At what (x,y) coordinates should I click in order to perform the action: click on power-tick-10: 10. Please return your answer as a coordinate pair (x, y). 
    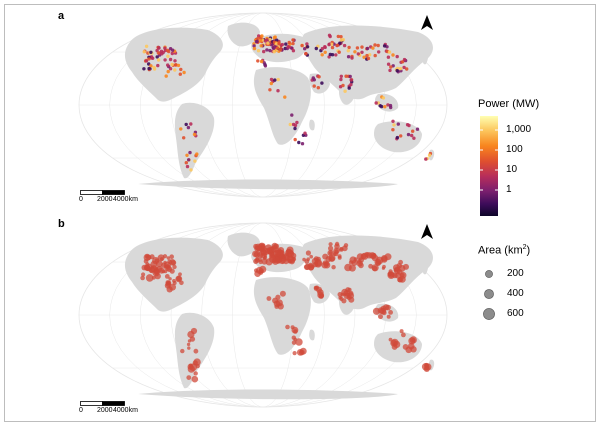
    Looking at the image, I should click on (512, 169).